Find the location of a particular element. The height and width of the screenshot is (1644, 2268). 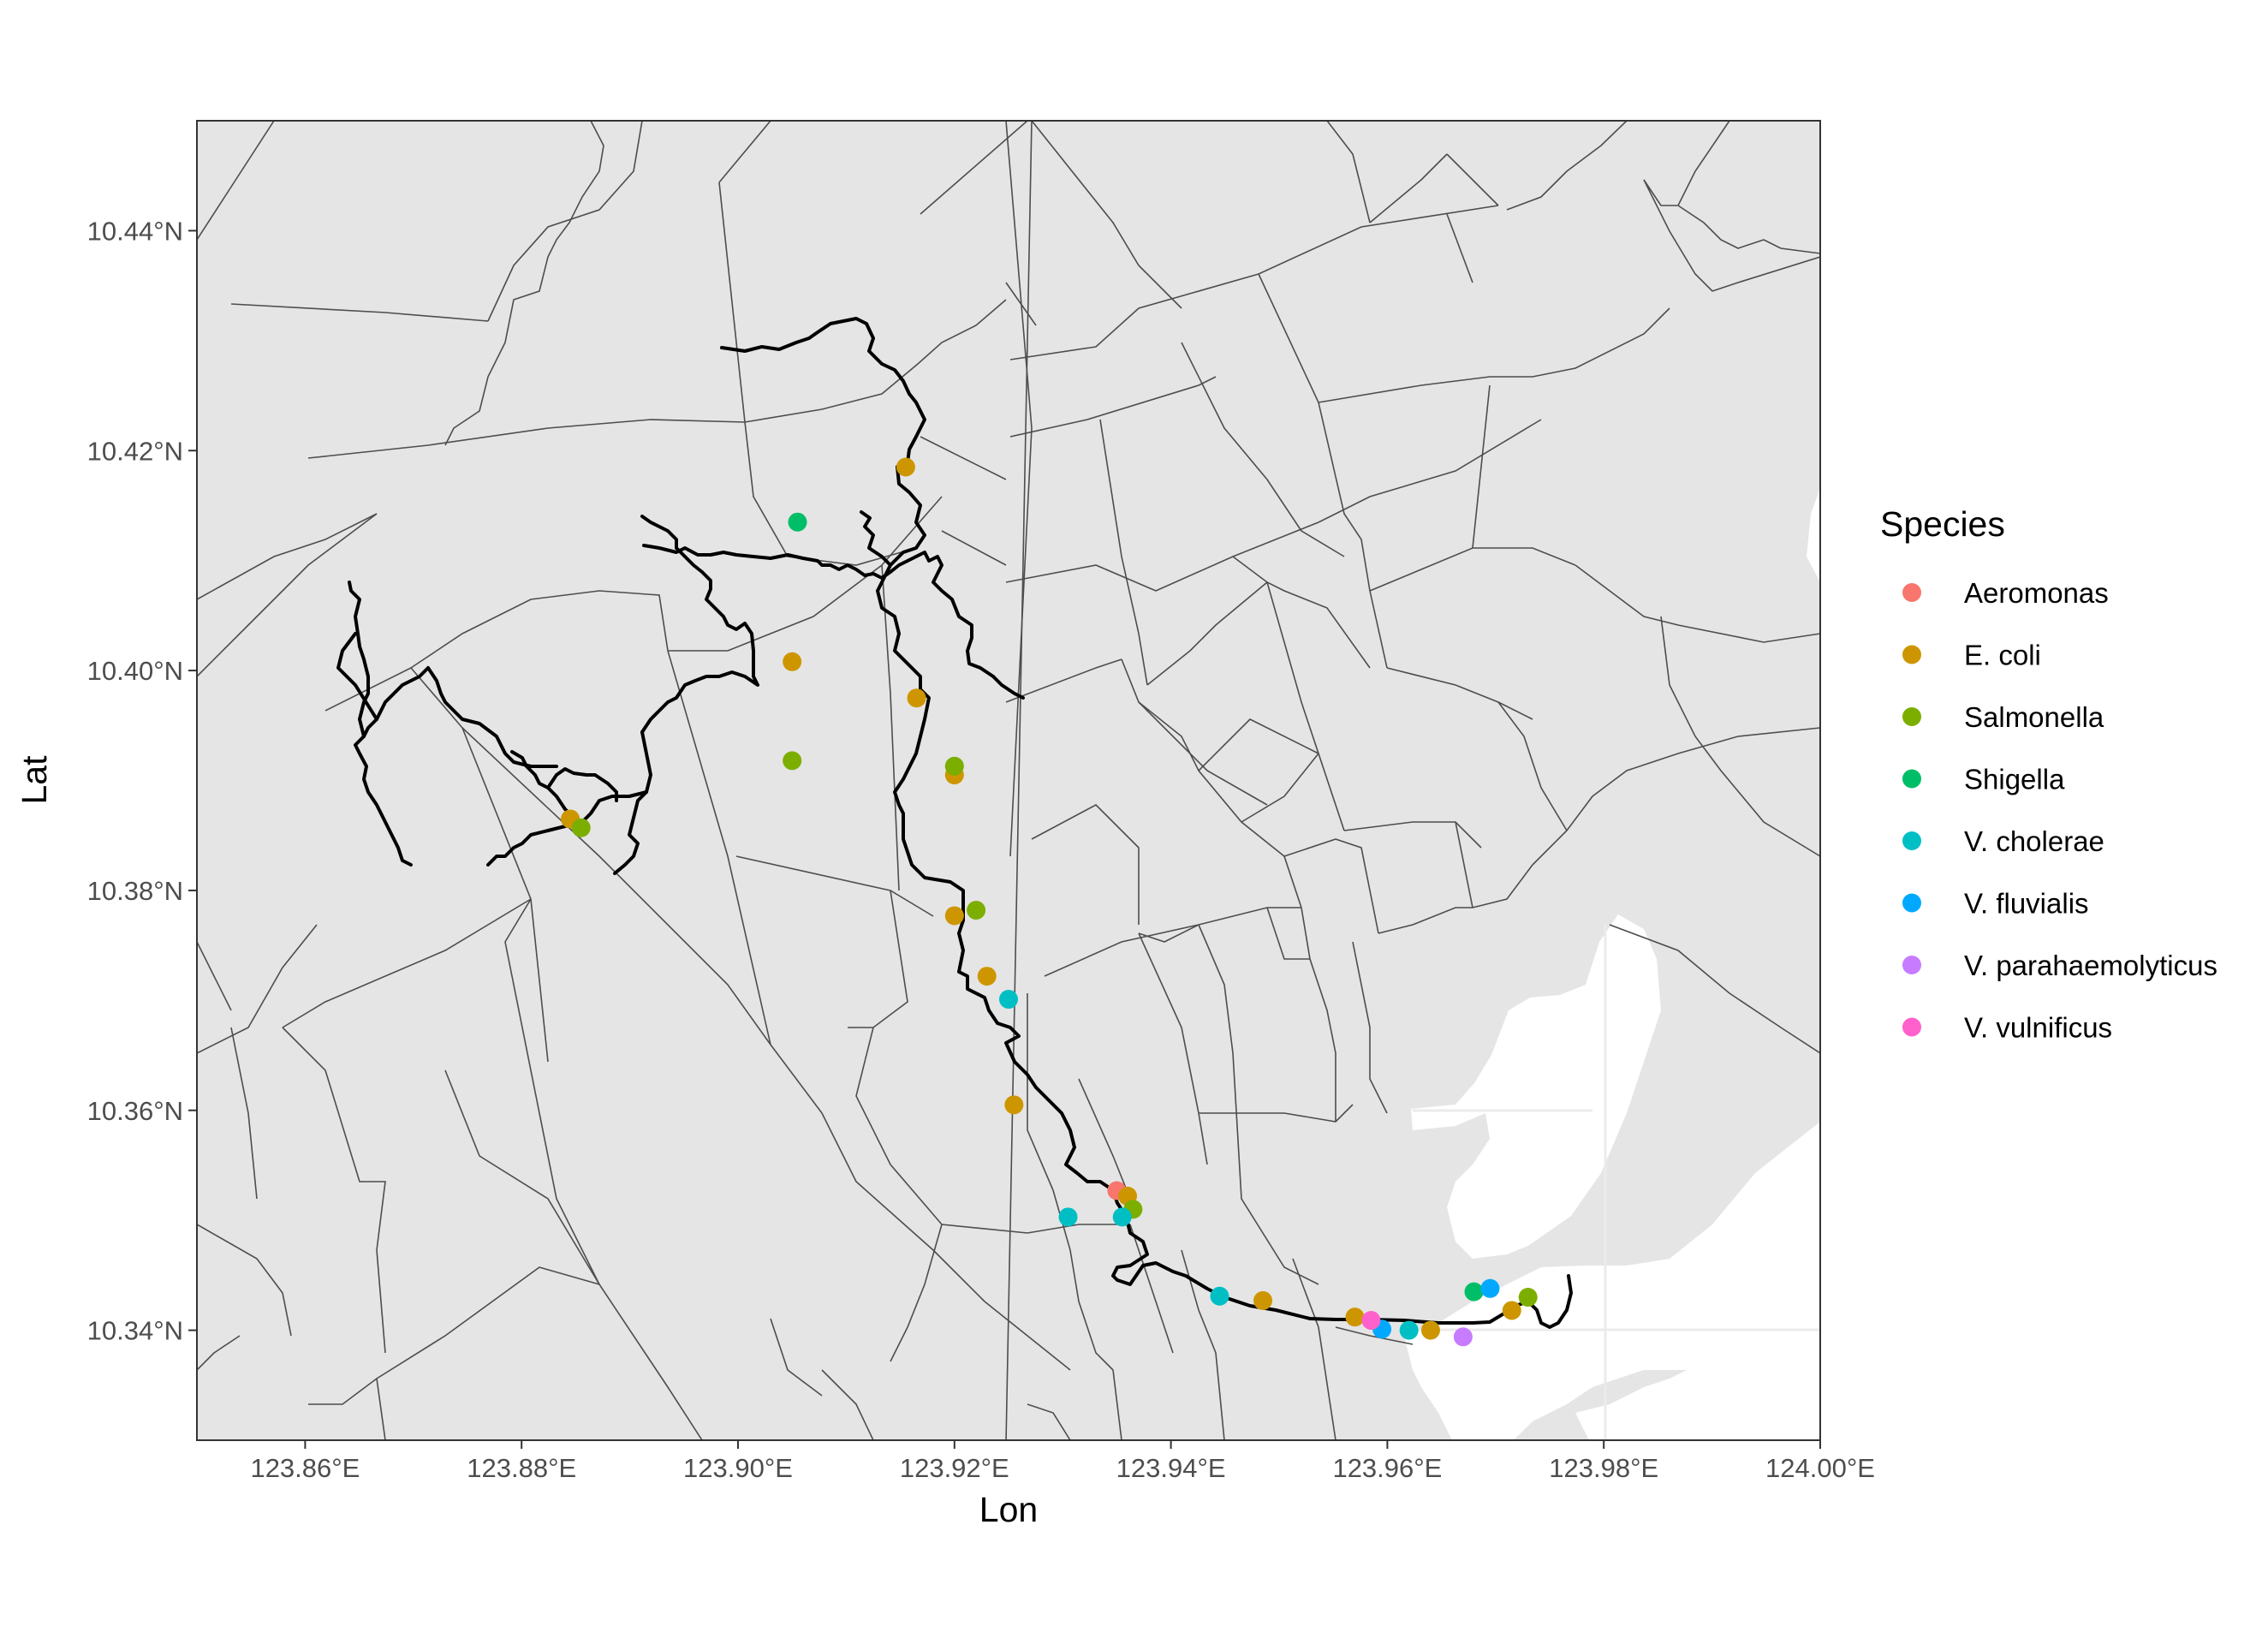

y-axis-title: Lat is located at coordinates (34, 780).